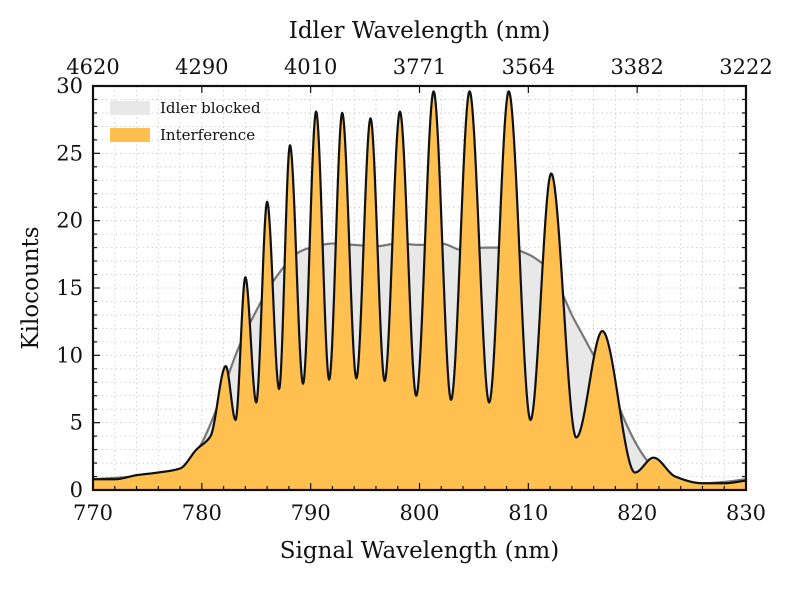 The image size is (793, 589). I want to click on legend-swatch-idler-blocked, so click(130, 108).